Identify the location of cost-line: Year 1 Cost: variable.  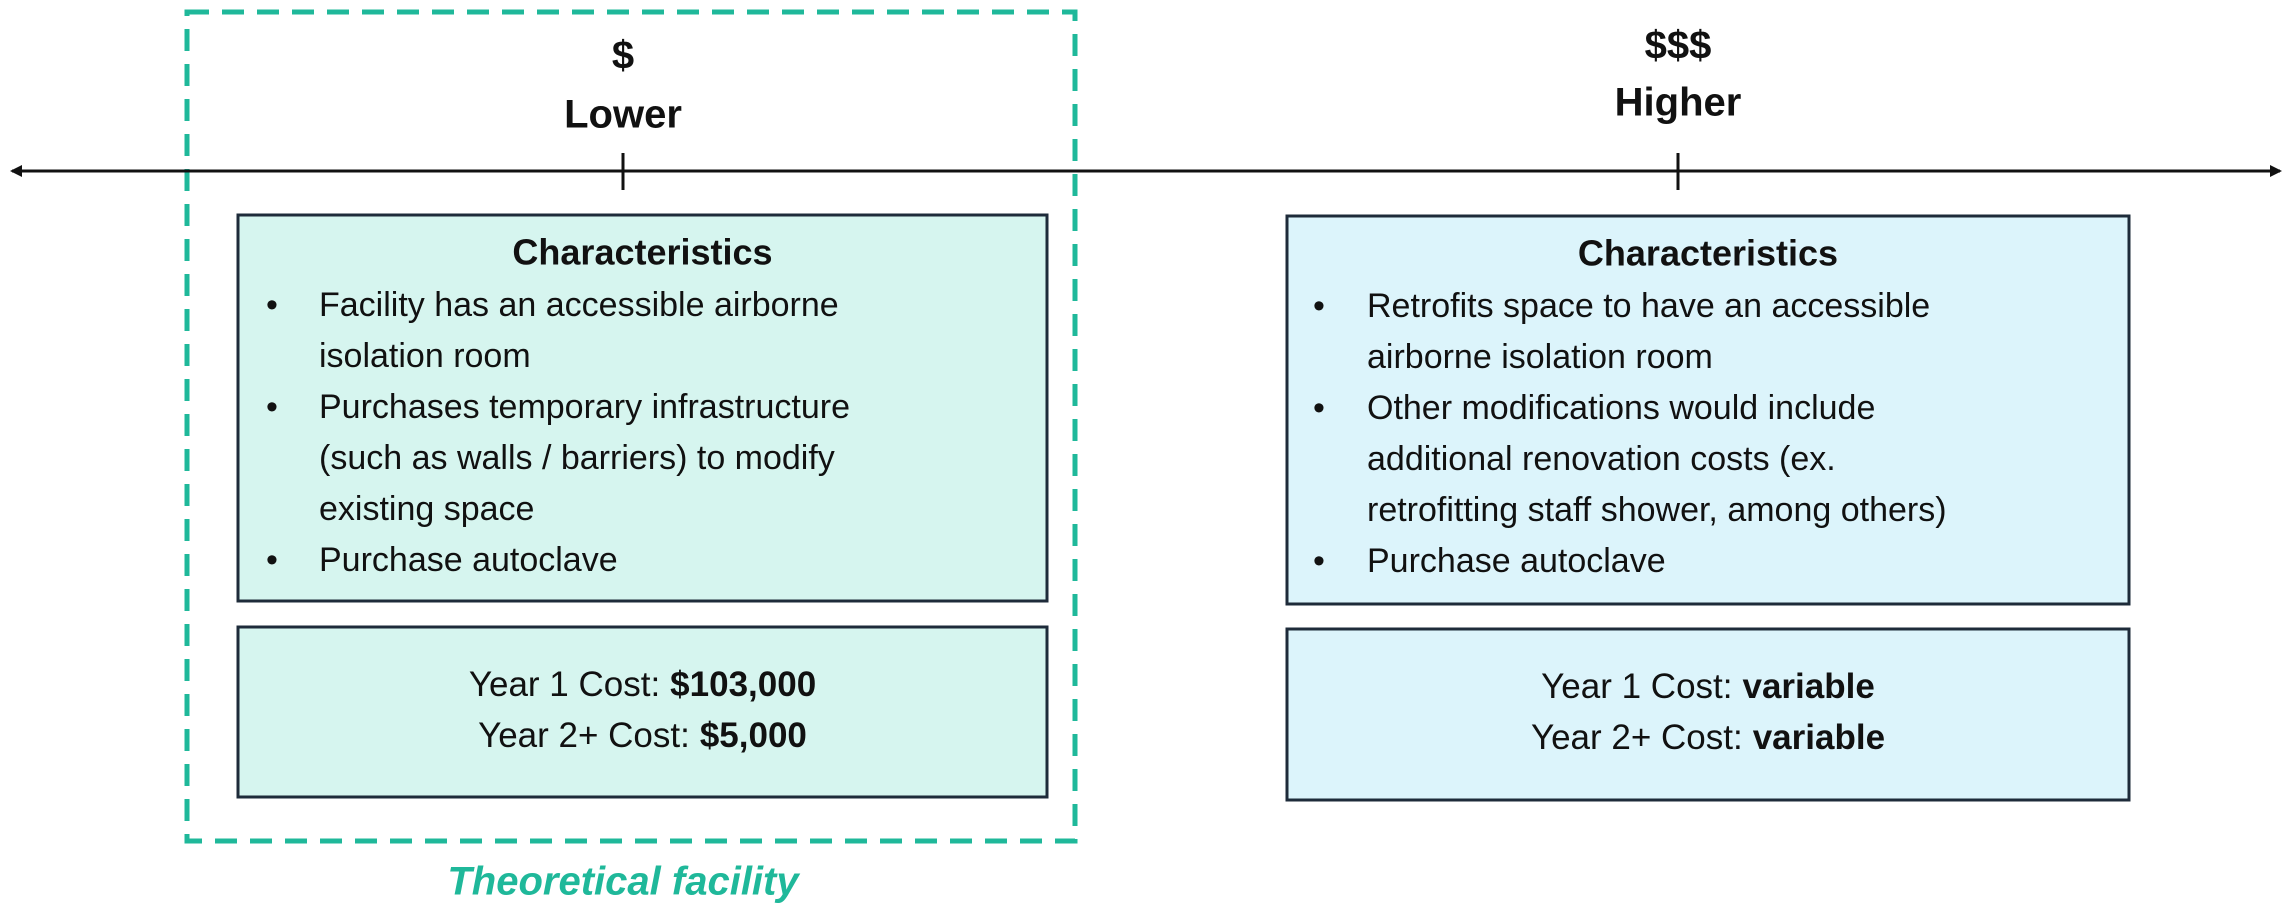
(1708, 686).